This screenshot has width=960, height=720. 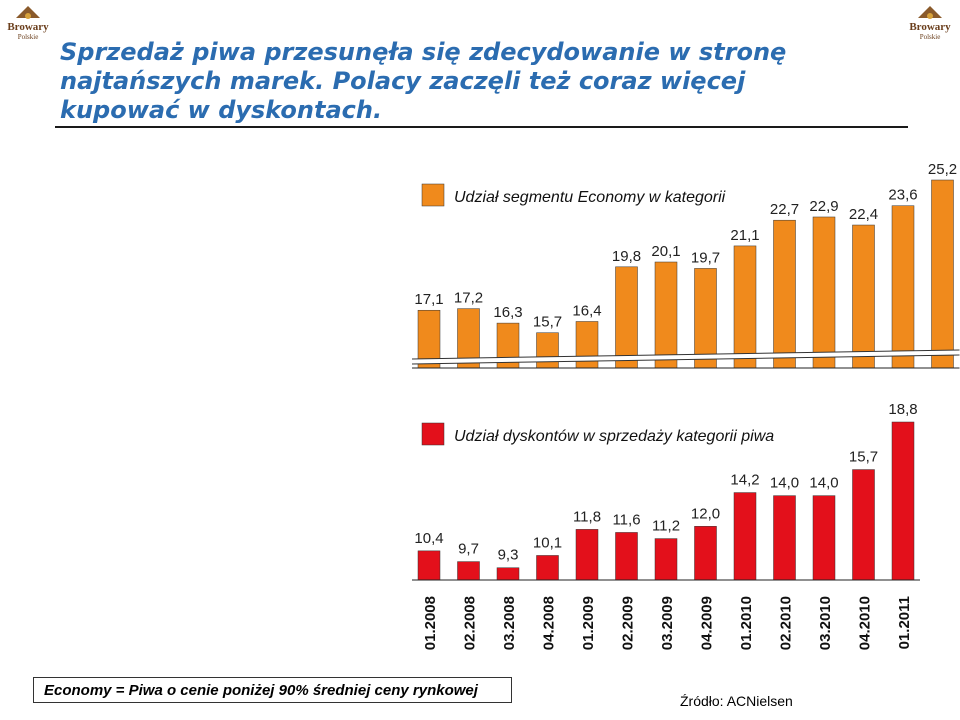 I want to click on x-tick-label: 01.2008, so click(x=430, y=623).